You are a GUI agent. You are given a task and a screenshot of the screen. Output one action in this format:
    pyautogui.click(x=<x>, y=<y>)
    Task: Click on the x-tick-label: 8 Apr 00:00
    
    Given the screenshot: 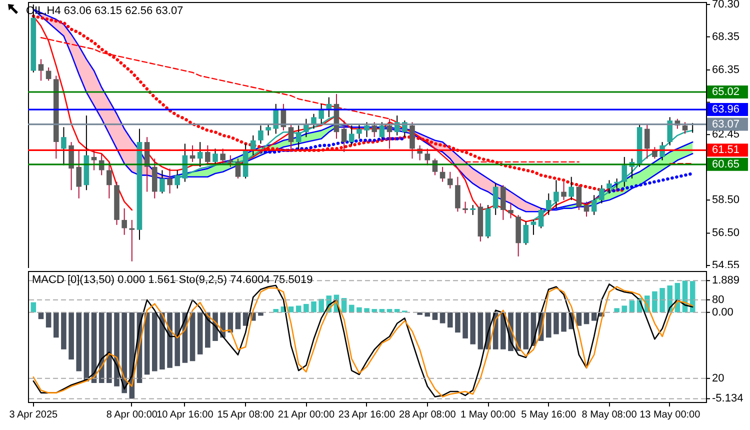 What is the action you would take?
    pyautogui.click(x=132, y=415)
    